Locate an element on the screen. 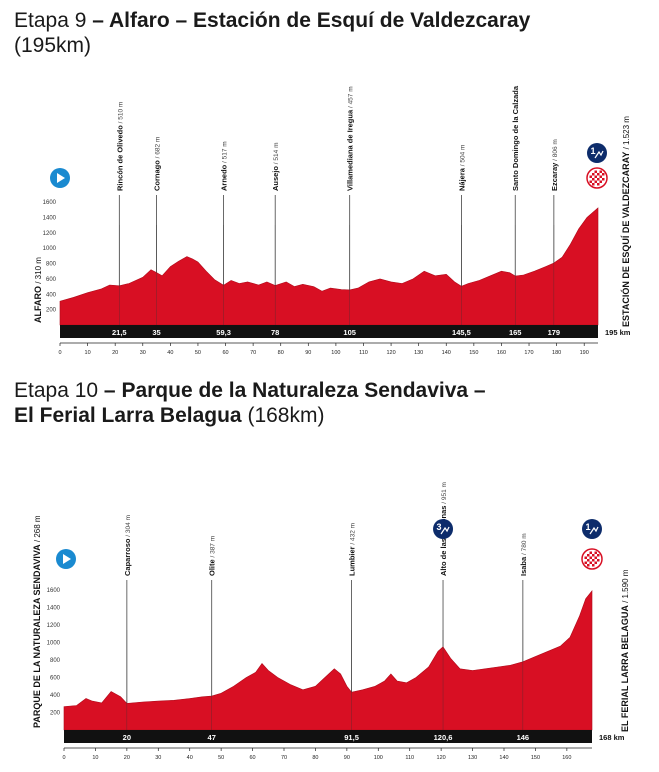 The height and width of the screenshot is (772, 659). town-name: Rincón de Olivedo is located at coordinates (119, 158).